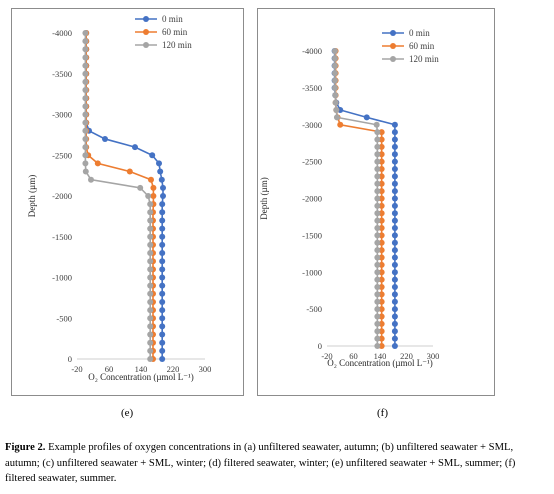 The image size is (554, 494). What do you see at coordinates (32, 196) in the screenshot?
I see `y-axis-title: Depth (µm)` at bounding box center [32, 196].